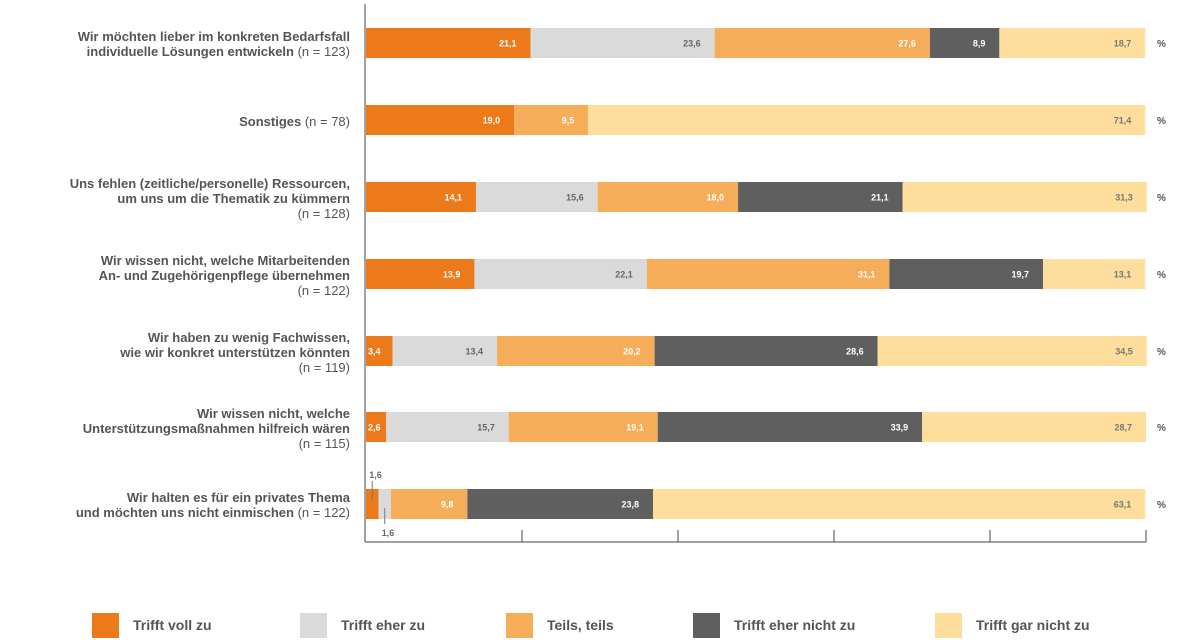  I want to click on sample-size: (n = 119), so click(324, 367).